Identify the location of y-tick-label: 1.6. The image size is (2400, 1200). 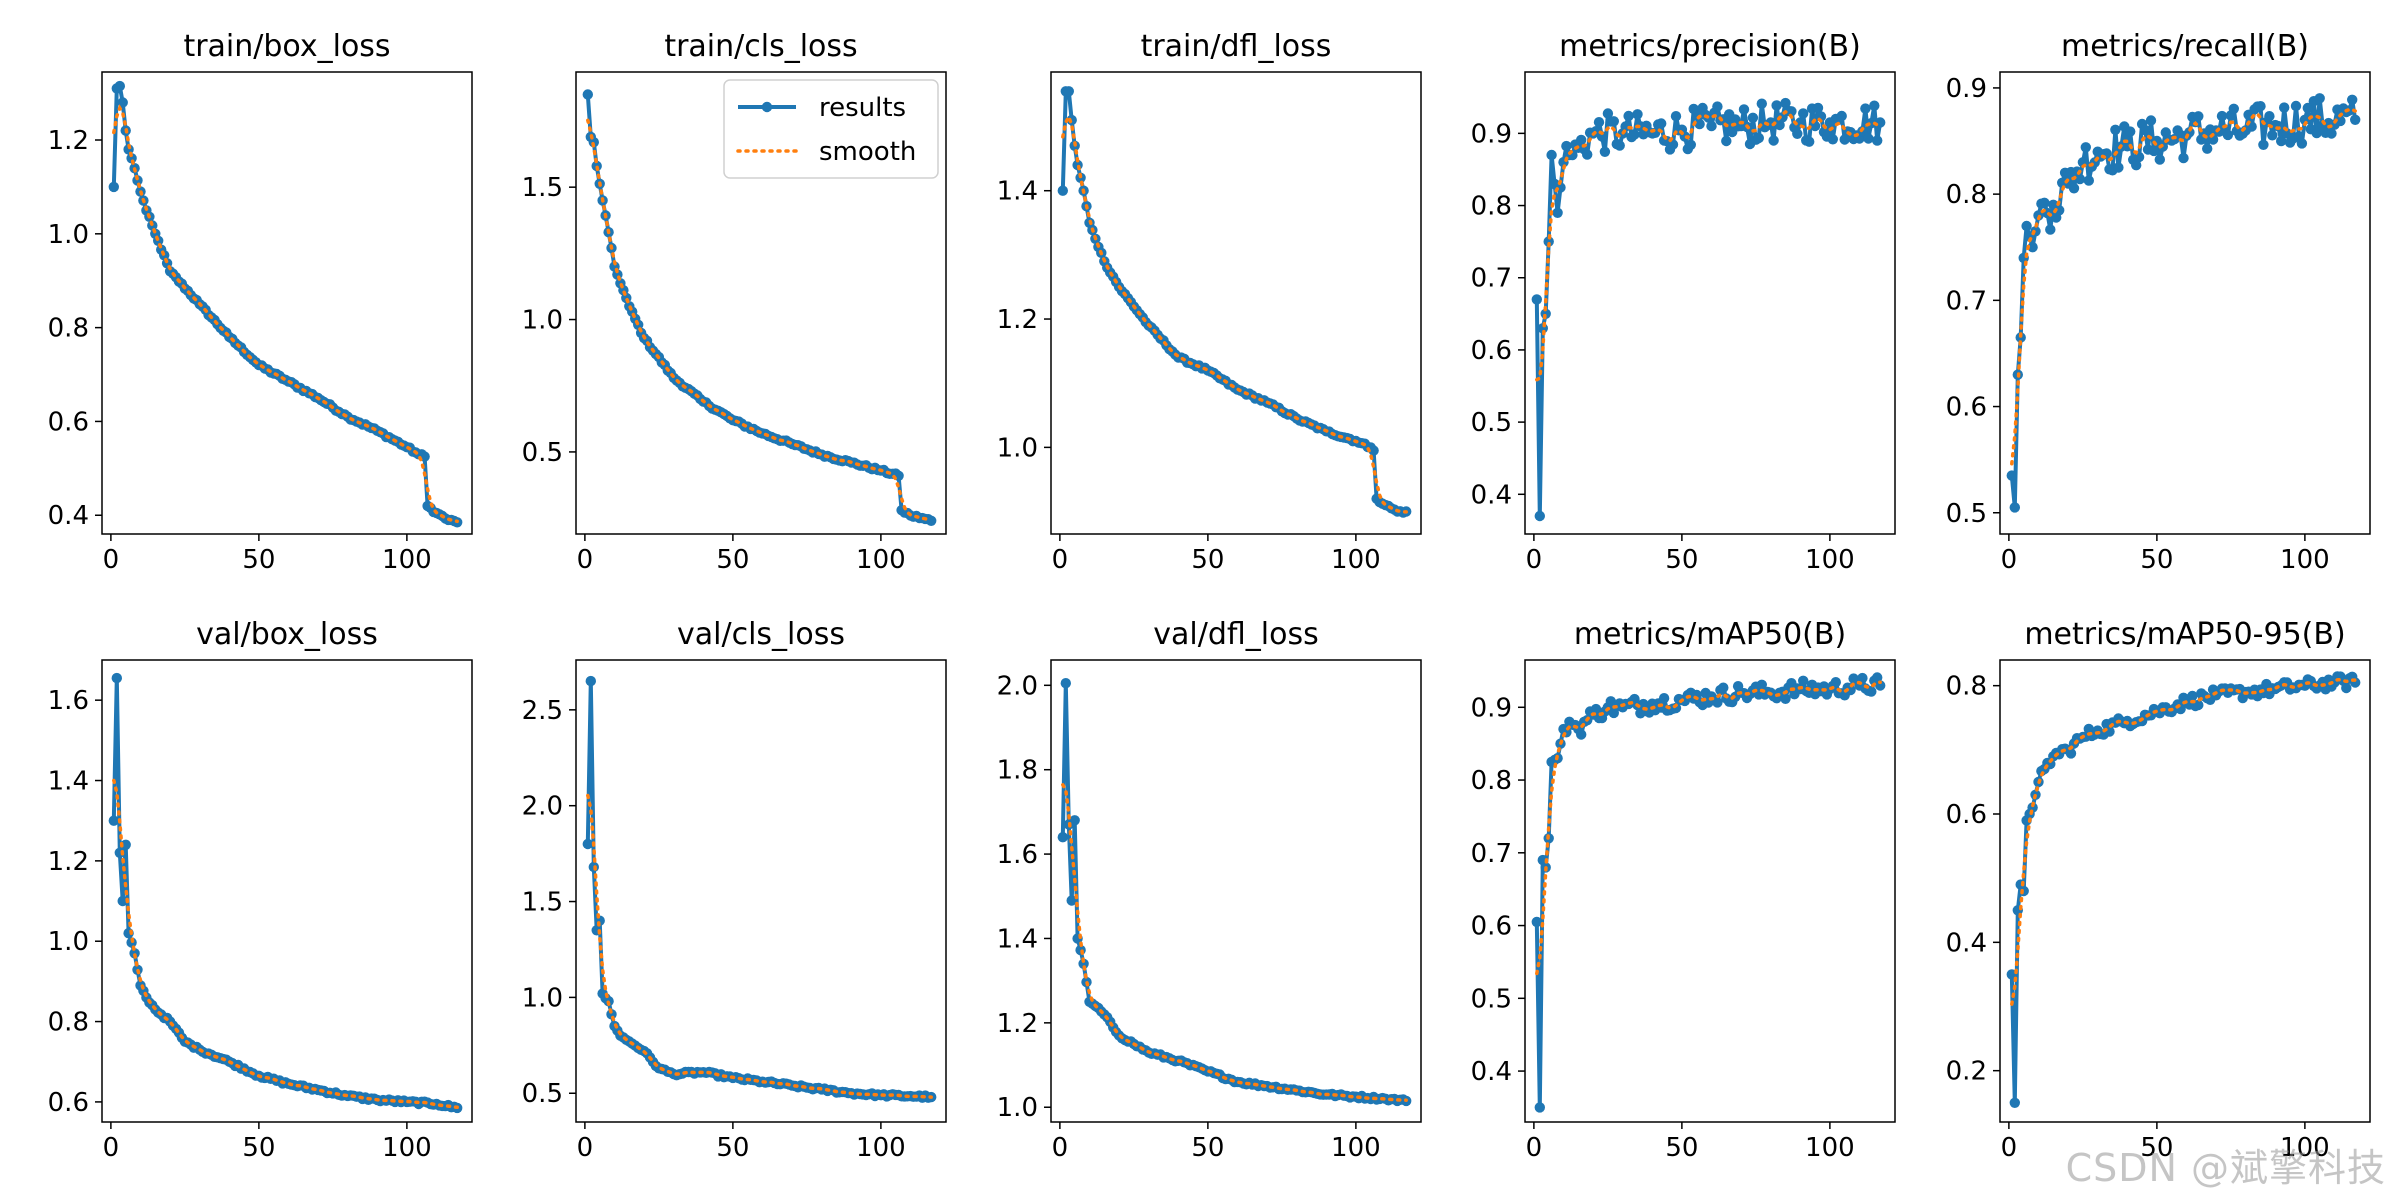
(1017, 855).